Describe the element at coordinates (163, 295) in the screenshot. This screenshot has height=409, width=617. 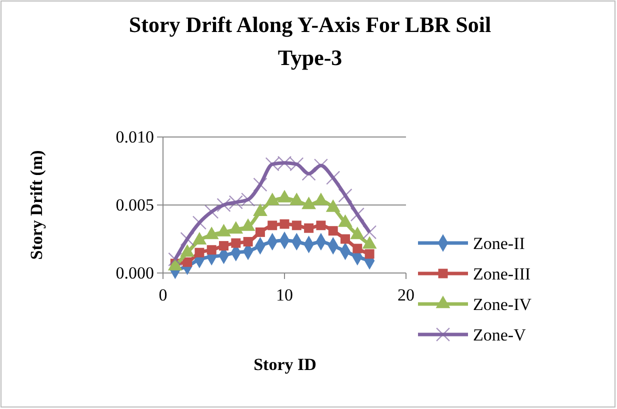
I see `x-tick-label: 0` at that location.